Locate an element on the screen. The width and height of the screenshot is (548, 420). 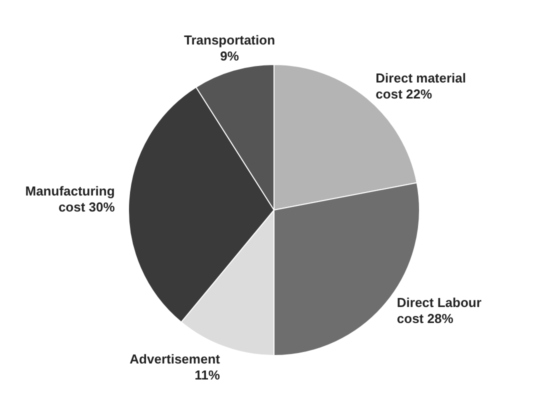
slice-label: Advertisement is located at coordinates (175, 359).